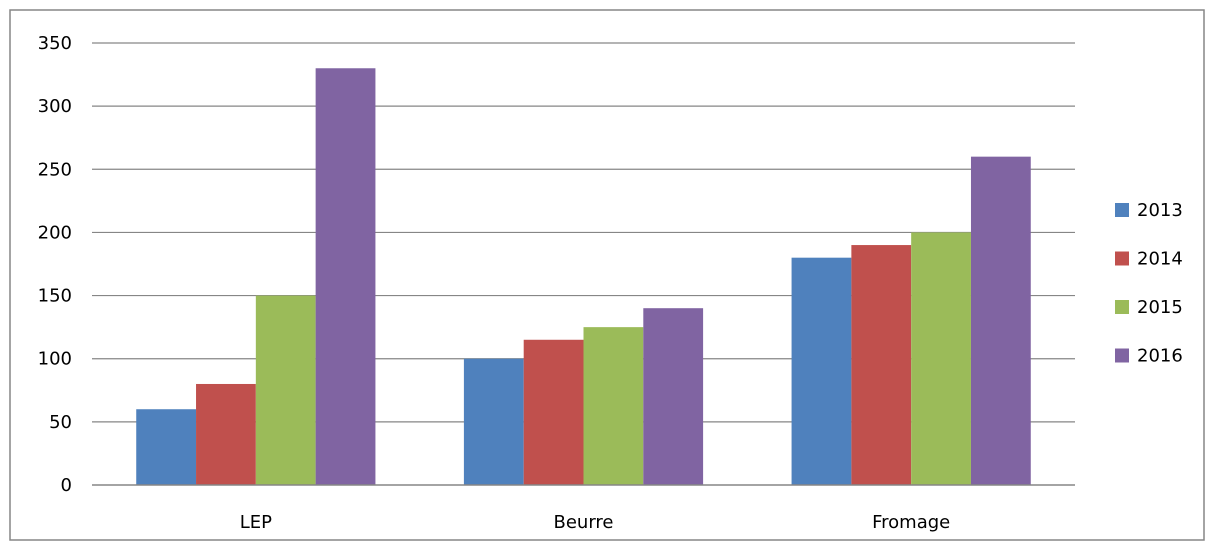 The width and height of the screenshot is (1208, 543). What do you see at coordinates (1160, 259) in the screenshot?
I see `legend-label: 2014` at bounding box center [1160, 259].